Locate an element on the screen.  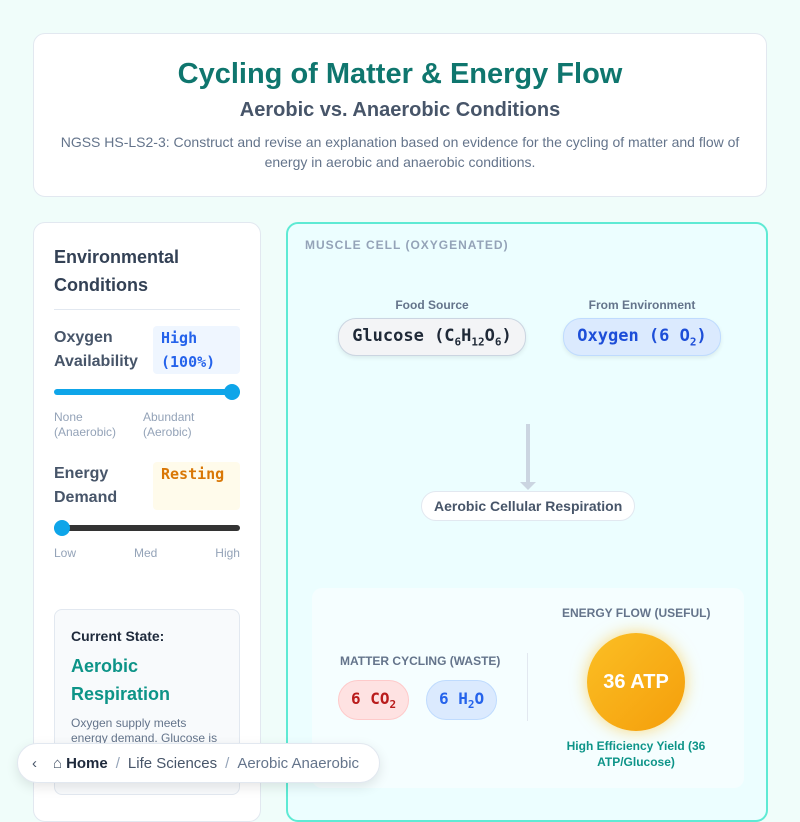
oxygen-value-badge: High (100%) is located at coordinates (196, 350).